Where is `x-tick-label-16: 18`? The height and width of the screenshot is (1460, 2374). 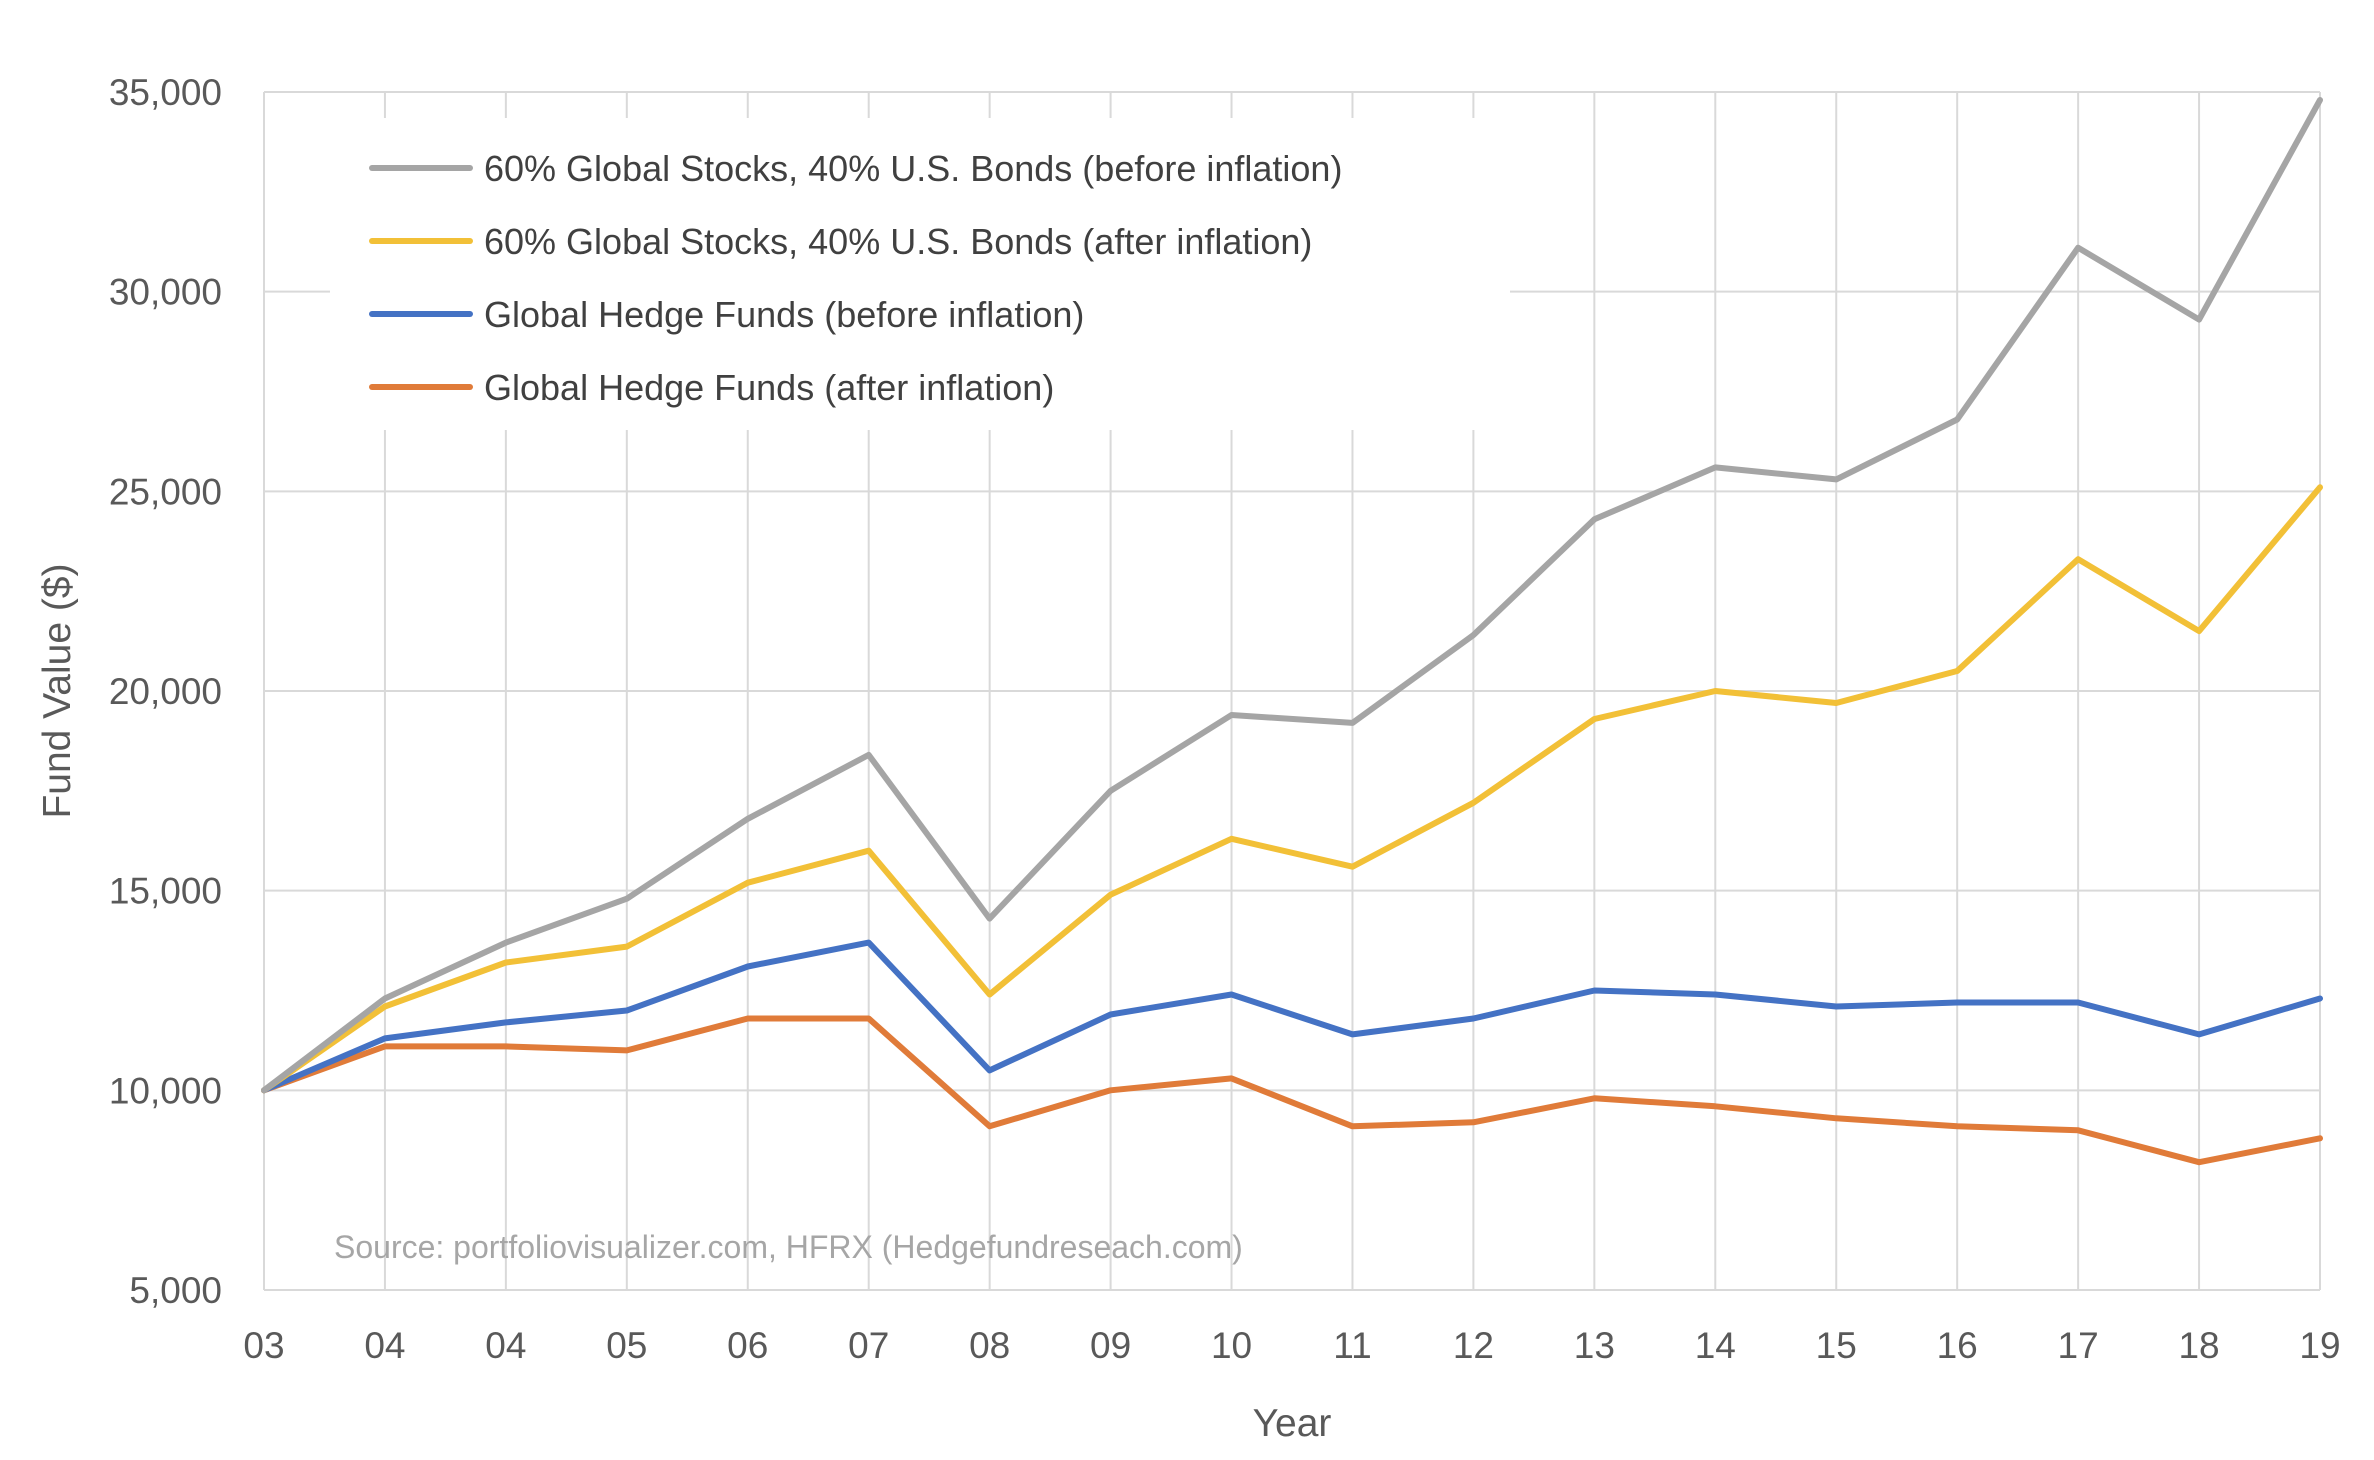
x-tick-label-16: 18 is located at coordinates (2198, 1345).